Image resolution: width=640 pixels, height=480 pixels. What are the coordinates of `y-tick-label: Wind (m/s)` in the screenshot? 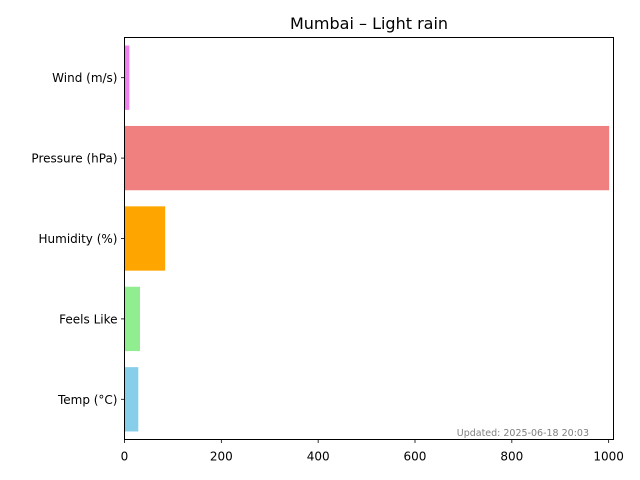 It's located at (84, 78).